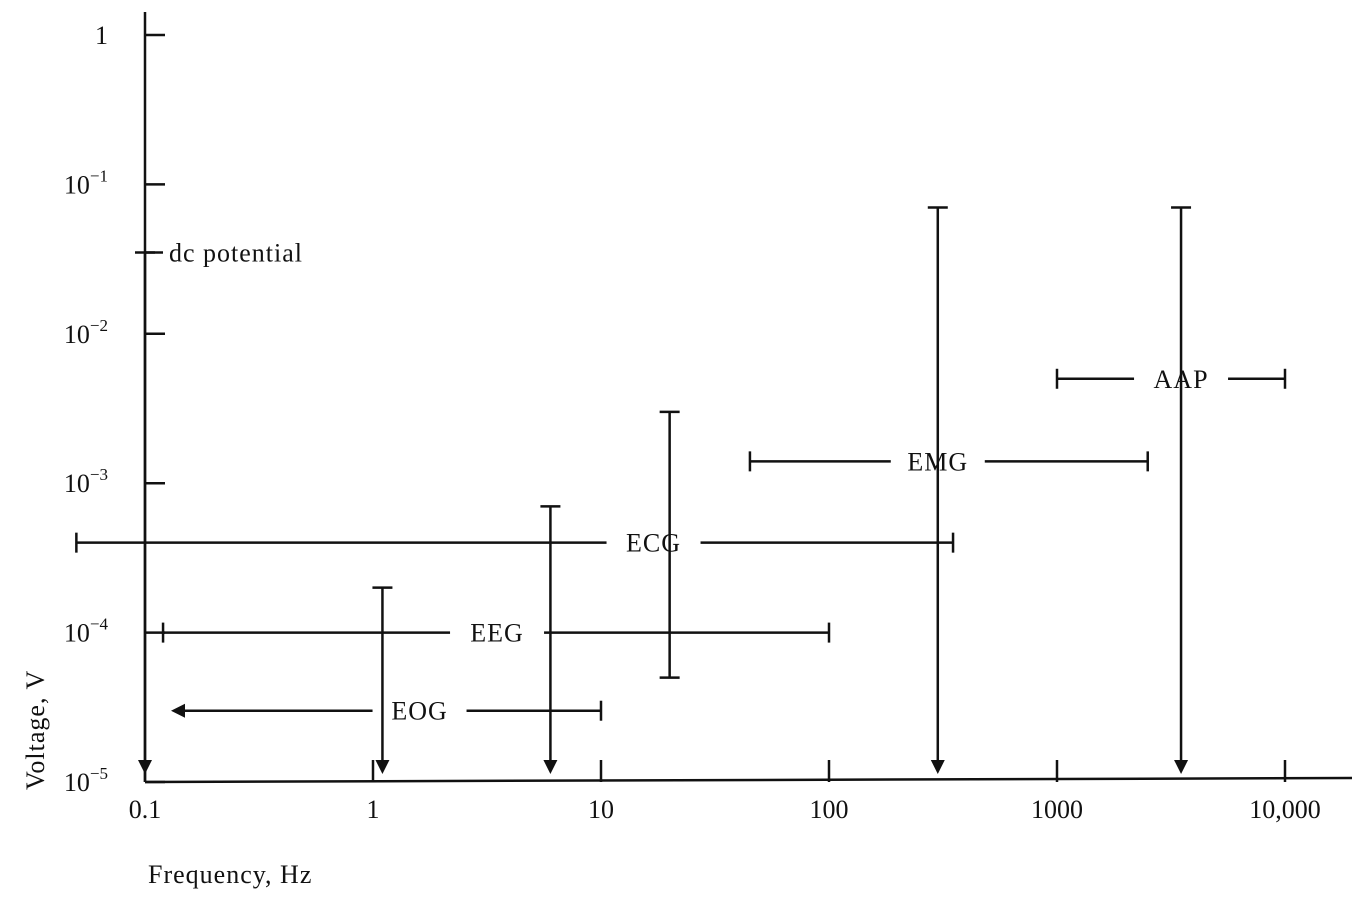 The width and height of the screenshot is (1355, 898). I want to click on y-tick-label: 10⁻², so click(86, 332).